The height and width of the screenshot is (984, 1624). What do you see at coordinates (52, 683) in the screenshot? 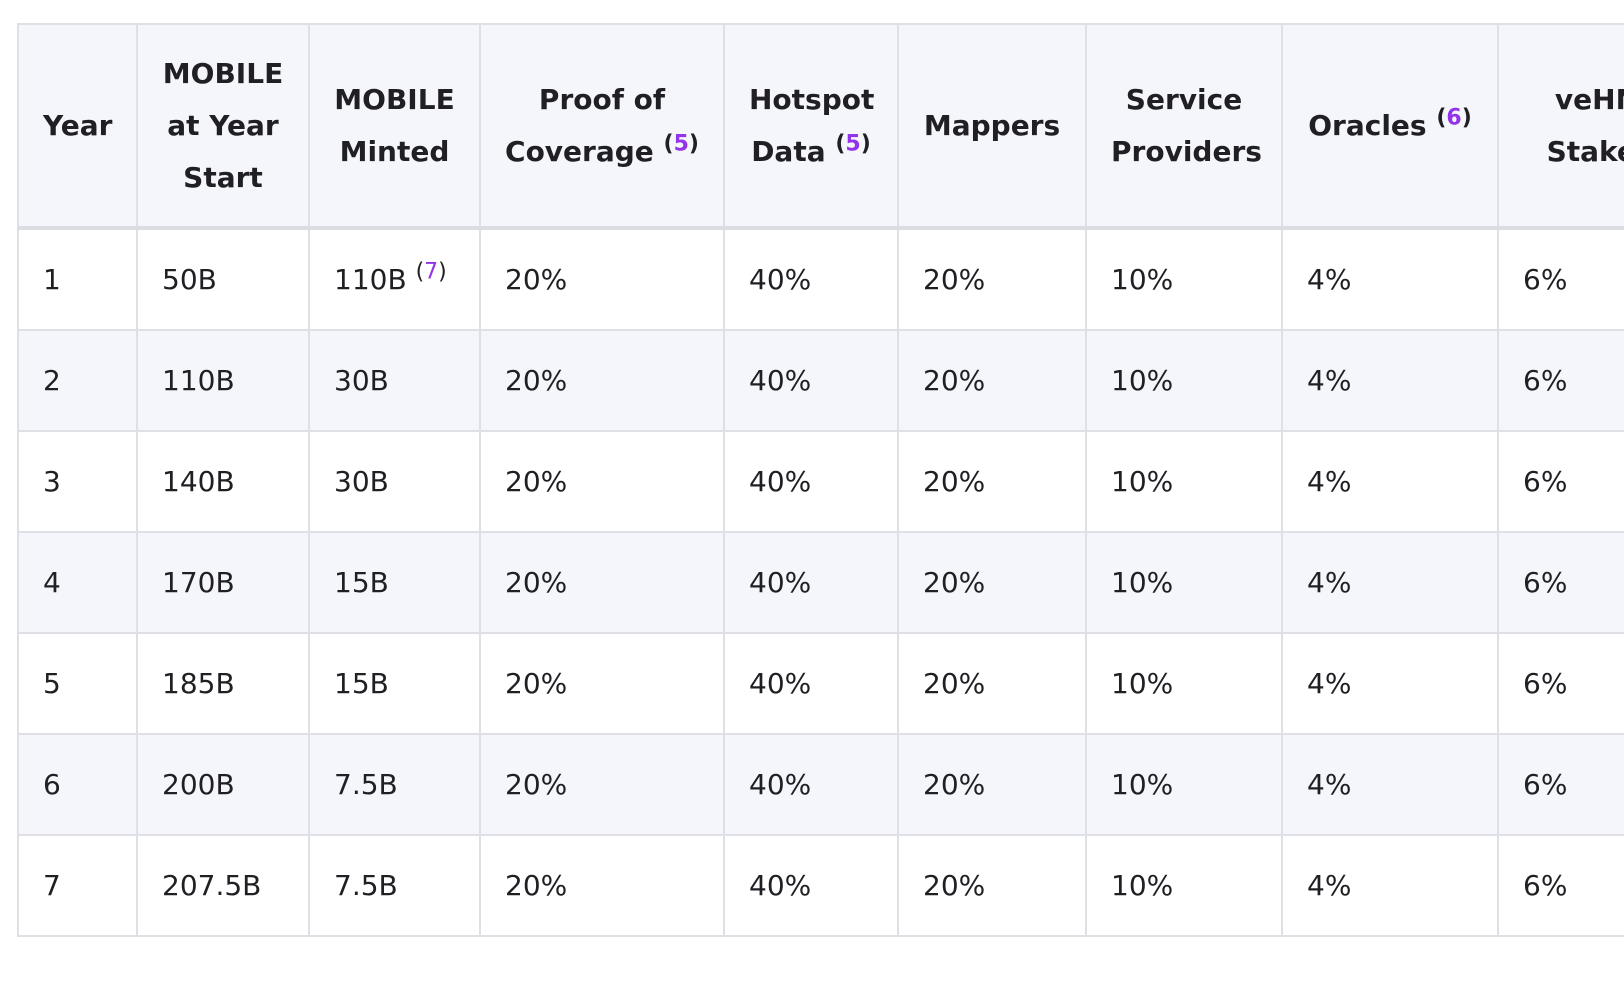
I see `cell-text: 5` at bounding box center [52, 683].